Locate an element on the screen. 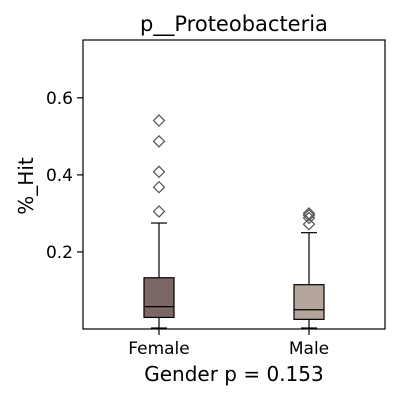 The image size is (400, 400). x-tick-label: Male is located at coordinates (309, 349).